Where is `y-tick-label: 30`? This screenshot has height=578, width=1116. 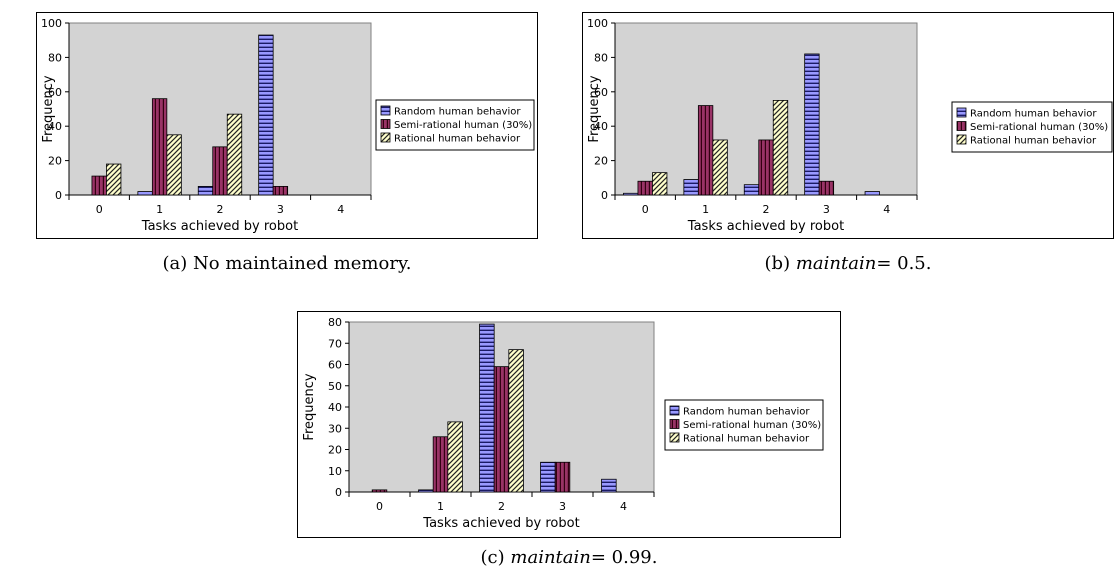 y-tick-label: 30 is located at coordinates (335, 428).